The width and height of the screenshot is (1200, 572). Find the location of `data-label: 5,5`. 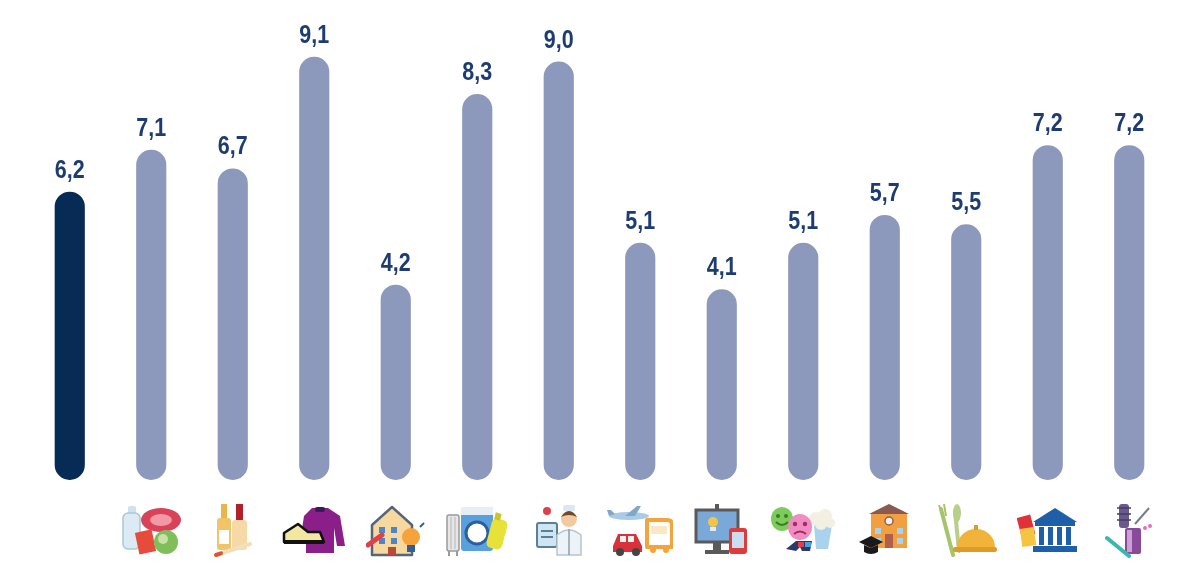

data-label: 5,5 is located at coordinates (966, 201).